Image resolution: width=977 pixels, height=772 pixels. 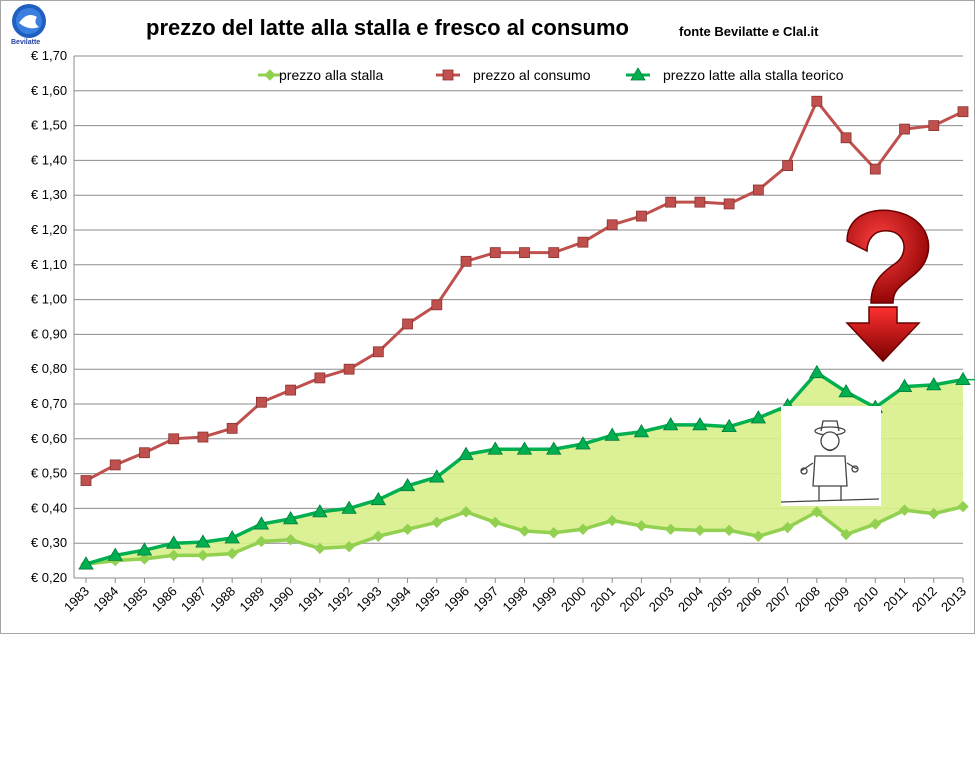 What do you see at coordinates (690, 599) in the screenshot?
I see `x-tick-label: 2004` at bounding box center [690, 599].